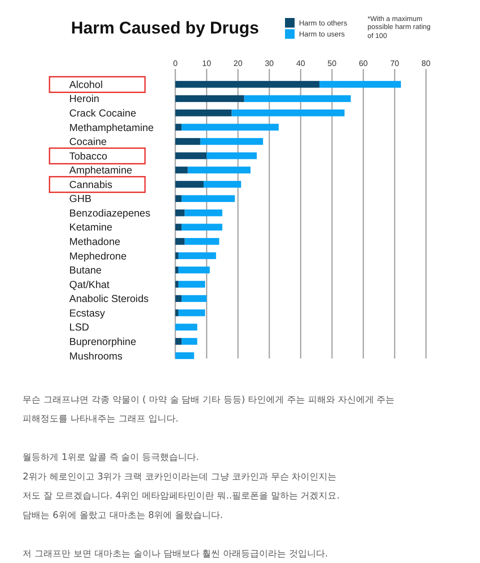 This screenshot has width=480, height=563. I want to click on text: 월등하게 1위로 알콜 즉 술이 등극했습니다., so click(111, 458).